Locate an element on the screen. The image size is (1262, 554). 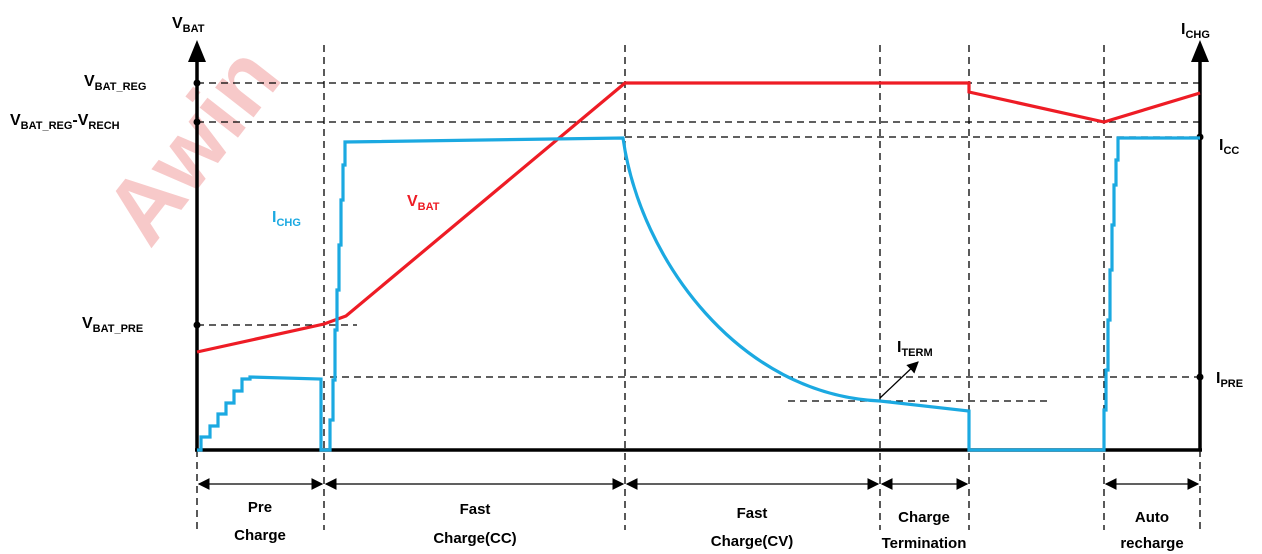
phase-cc-line1: Fast is located at coordinates (475, 509).